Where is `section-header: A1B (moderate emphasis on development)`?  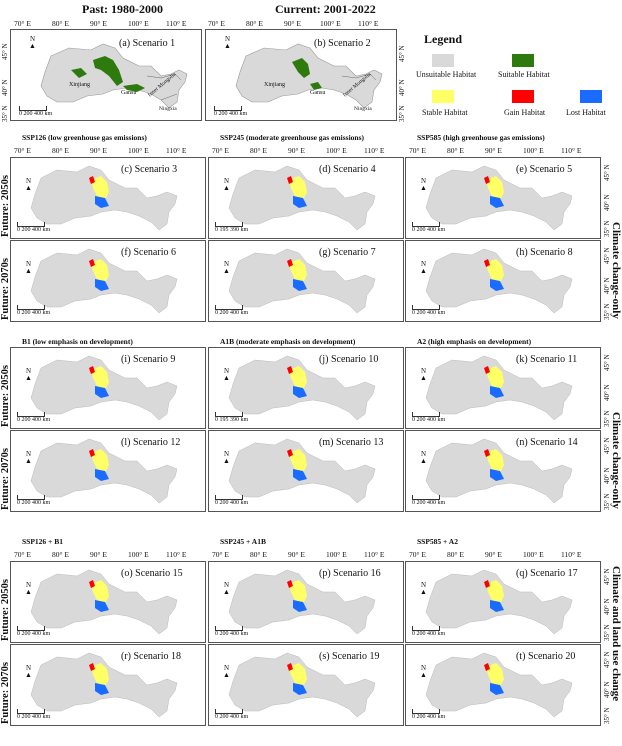
section-header: A1B (moderate emphasis on development) is located at coordinates (288, 341).